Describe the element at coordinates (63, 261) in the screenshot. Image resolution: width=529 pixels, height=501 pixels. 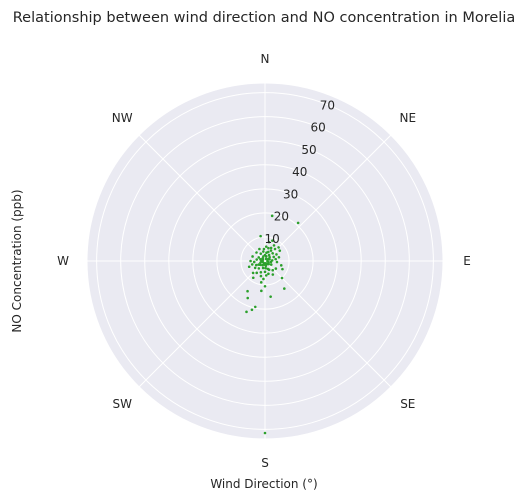
I see `direction-label-w: W` at that location.